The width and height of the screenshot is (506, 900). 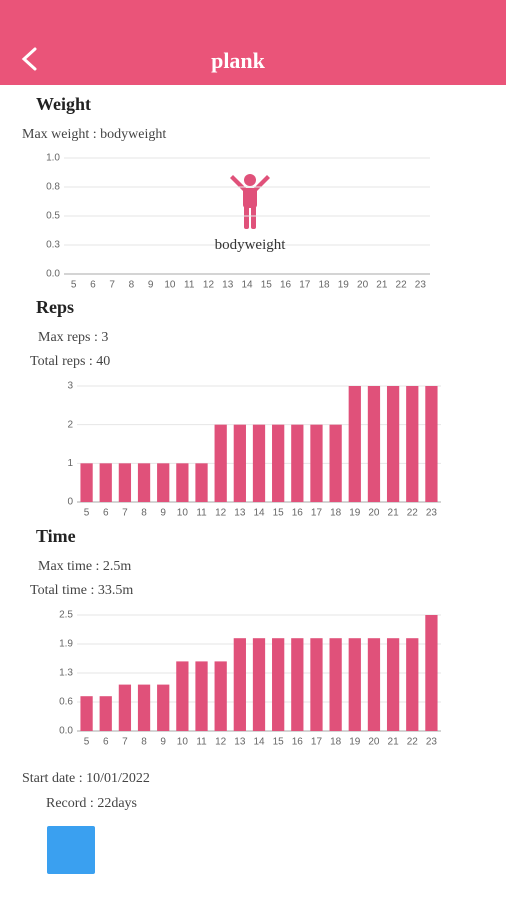 What do you see at coordinates (374, 742) in the screenshot?
I see `x-tick-label: 20` at bounding box center [374, 742].